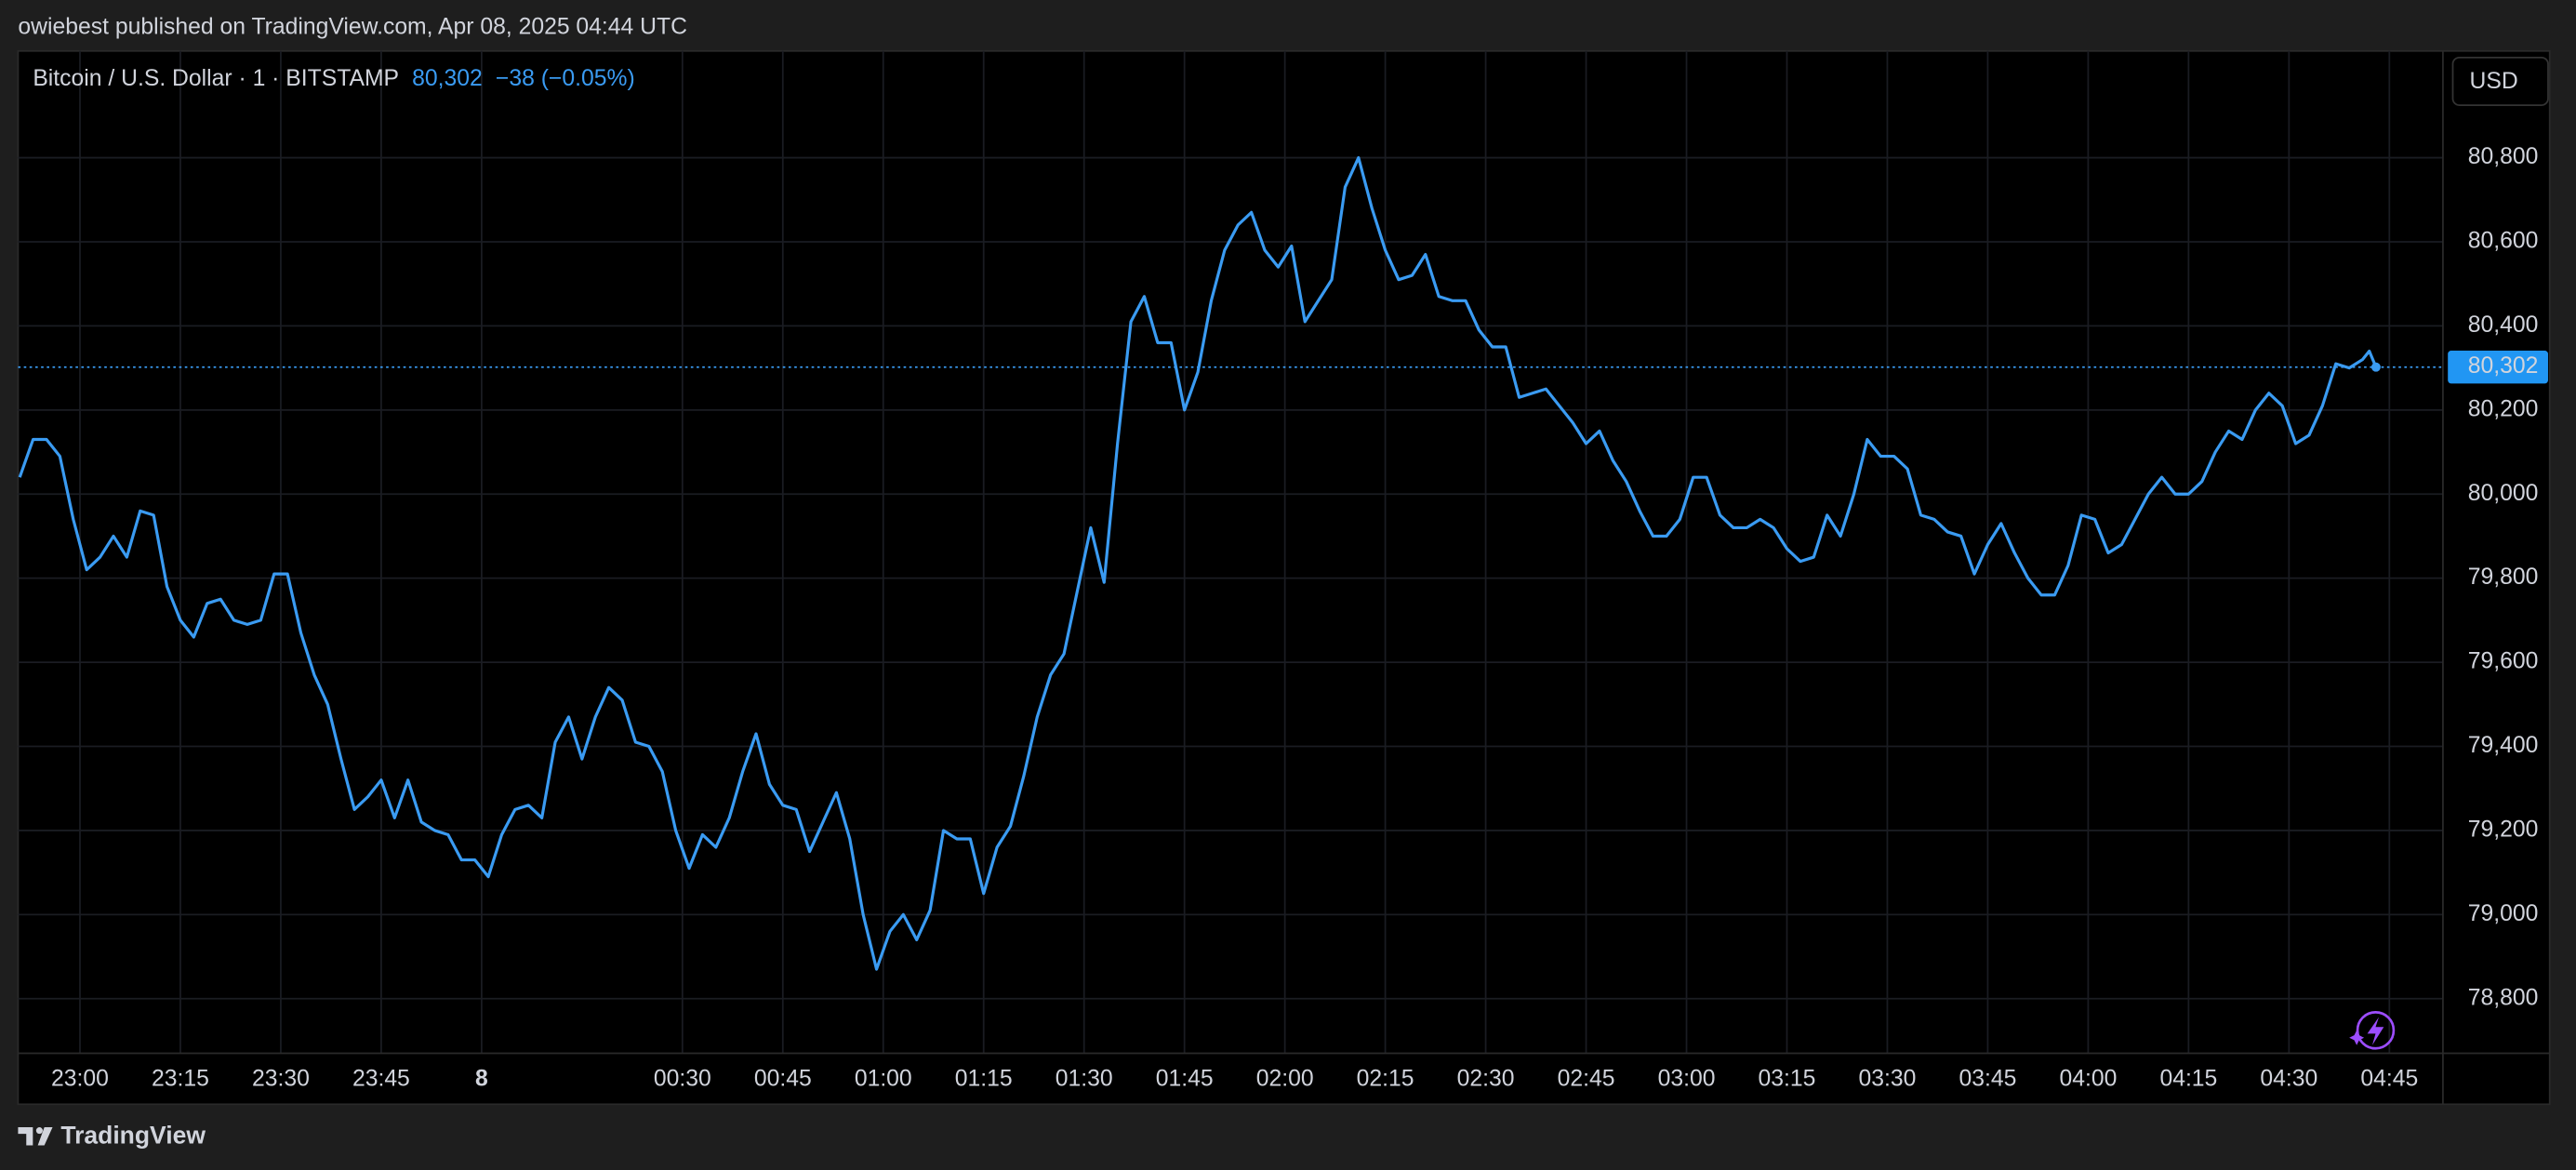 The height and width of the screenshot is (1170, 2576). What do you see at coordinates (565, 77) in the screenshot?
I see `legend-change: −38 (−0.05%)` at bounding box center [565, 77].